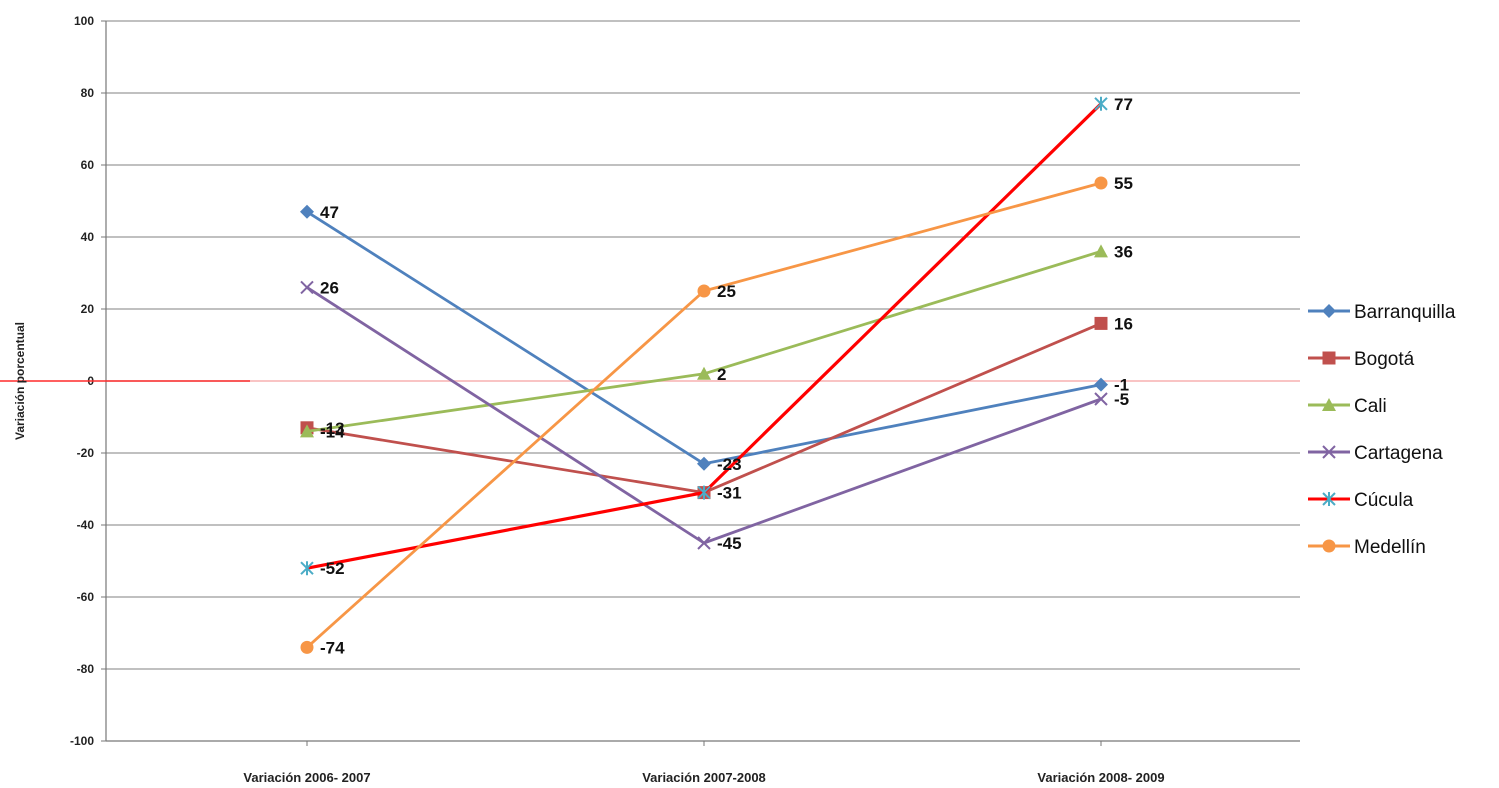  I want to click on legend-item-medellin: Medellín, so click(1367, 547).